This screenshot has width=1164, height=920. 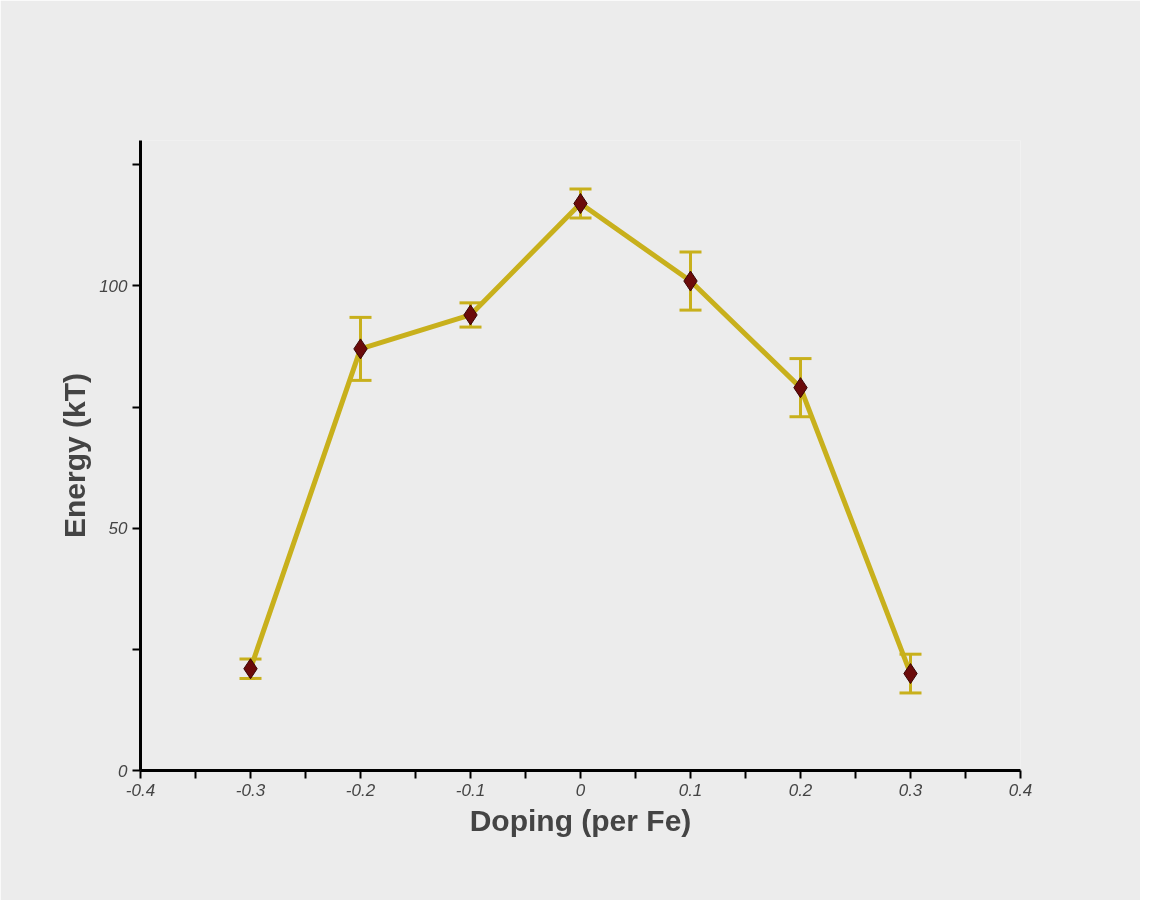 What do you see at coordinates (75, 455) in the screenshot?
I see `y-axis-title: Energy (kT)` at bounding box center [75, 455].